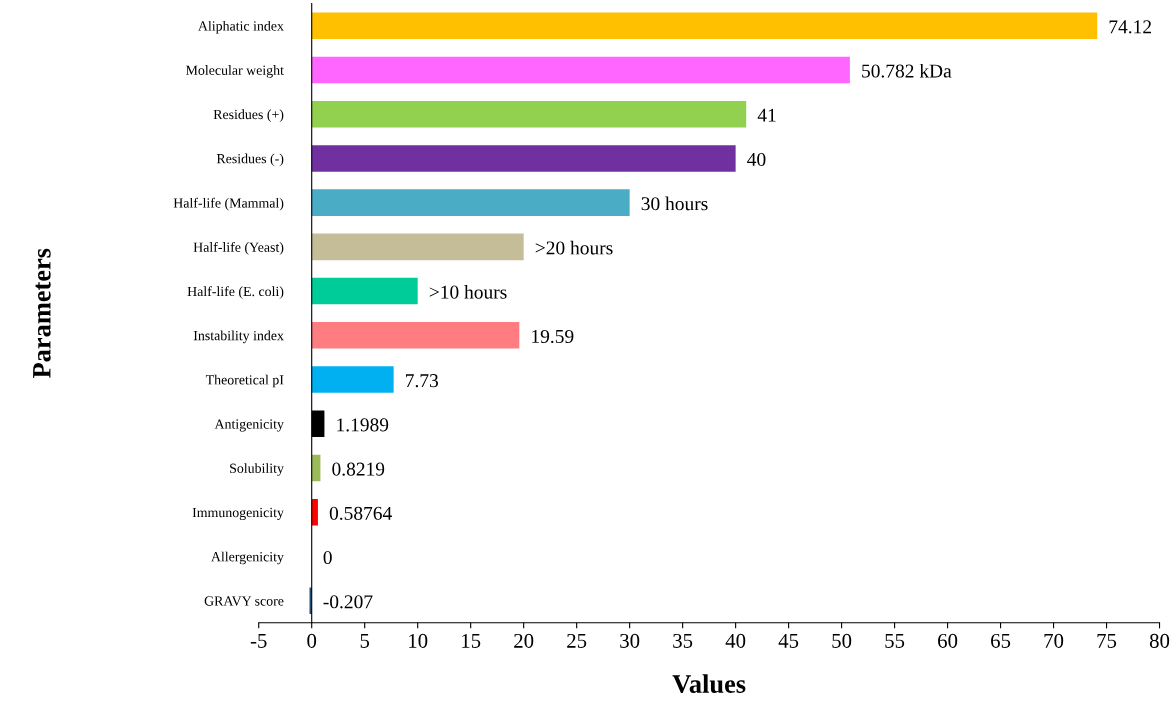 The width and height of the screenshot is (1176, 720). I want to click on data-label: >10 hours, so click(468, 292).